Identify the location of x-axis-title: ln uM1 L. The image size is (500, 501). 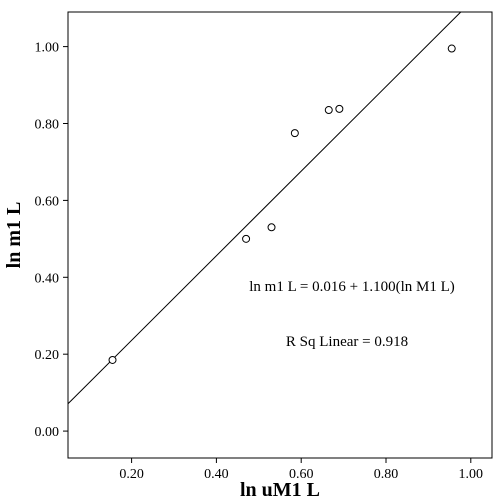
(280, 490).